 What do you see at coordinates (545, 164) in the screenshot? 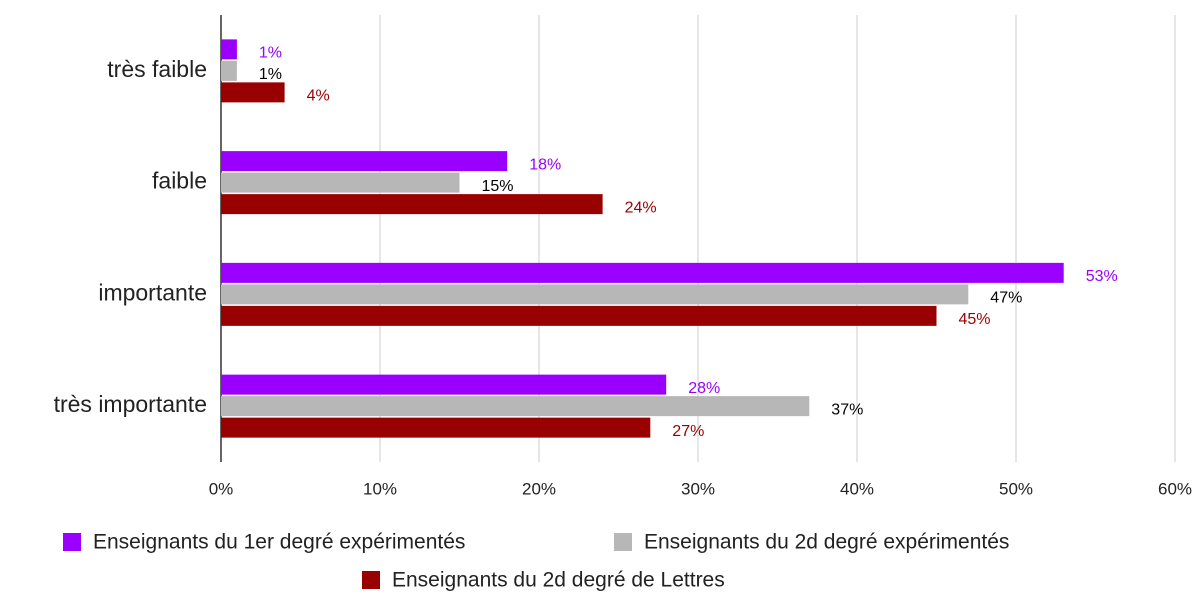
I see `value-label: 18%` at bounding box center [545, 164].